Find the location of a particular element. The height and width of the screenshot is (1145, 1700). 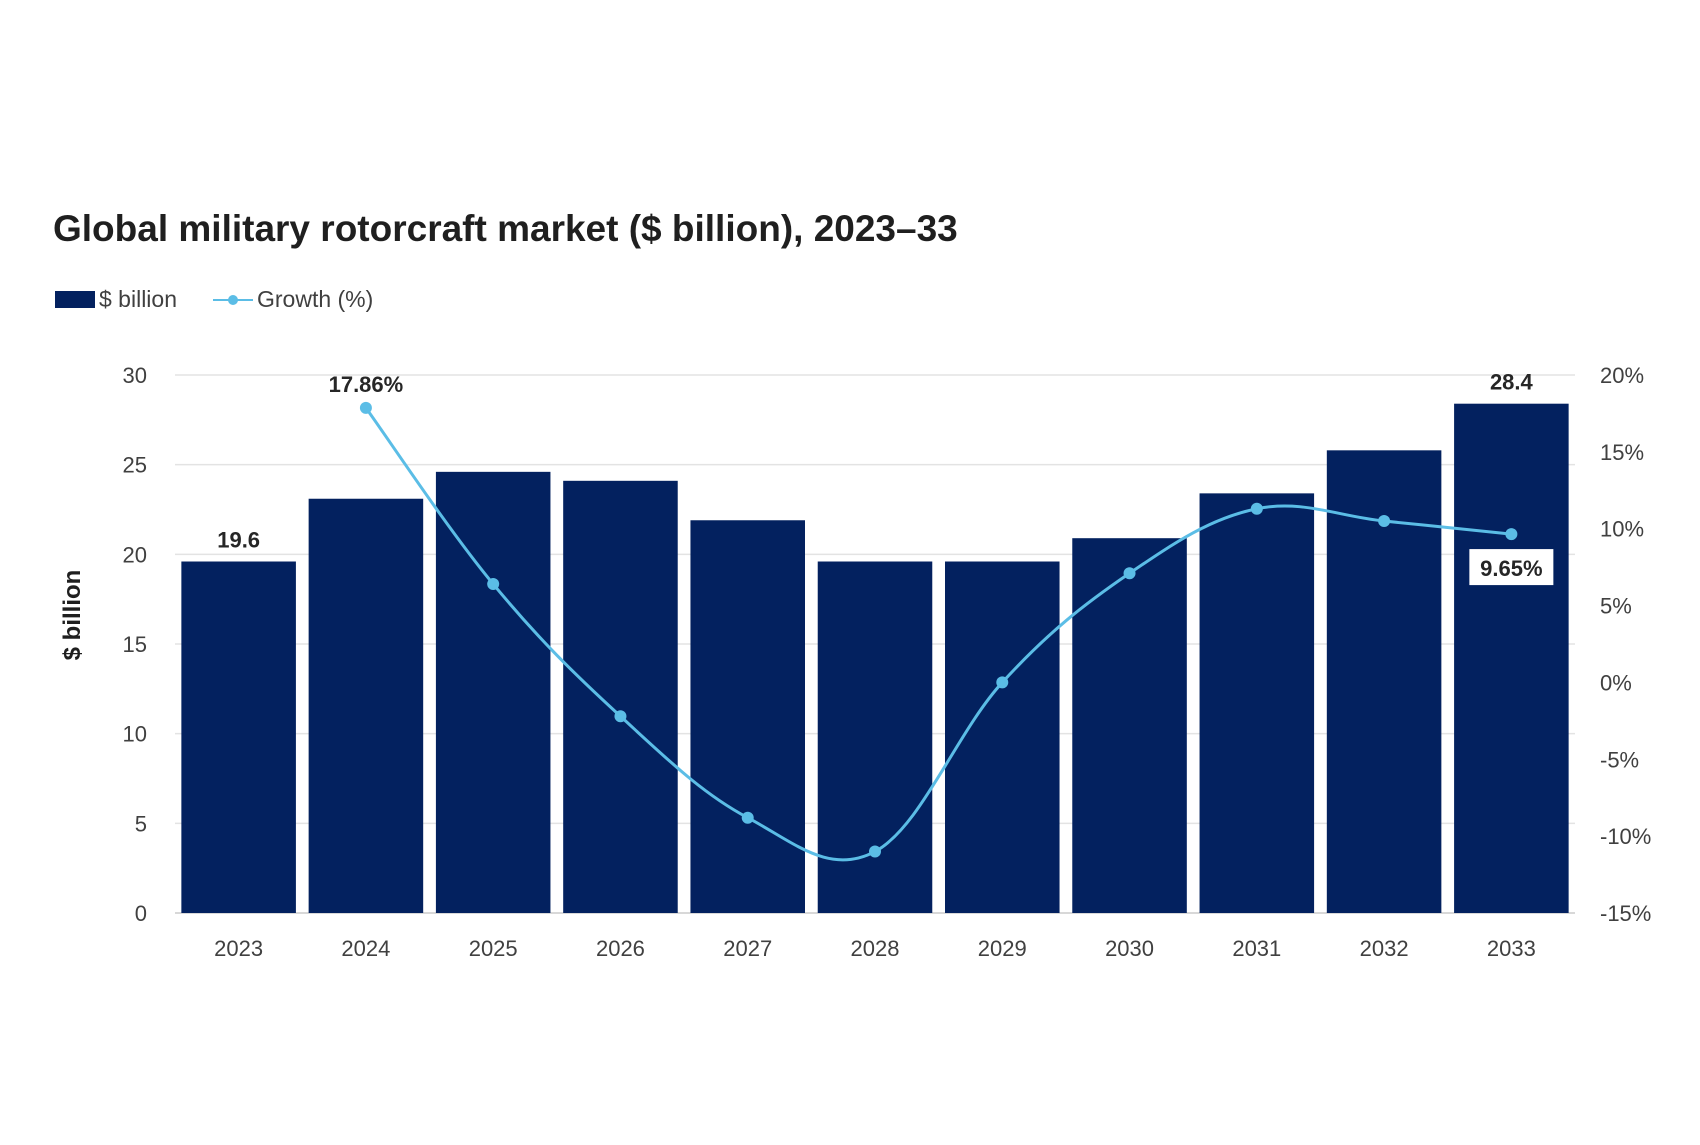

y-tick-label: 30 is located at coordinates (135, 375).